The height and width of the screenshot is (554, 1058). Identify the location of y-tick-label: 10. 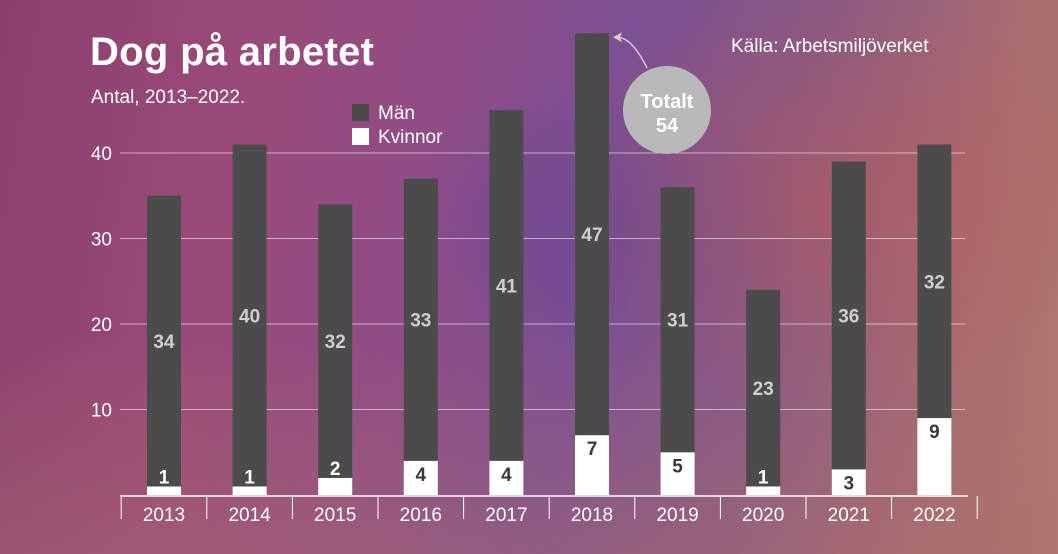
(101, 411).